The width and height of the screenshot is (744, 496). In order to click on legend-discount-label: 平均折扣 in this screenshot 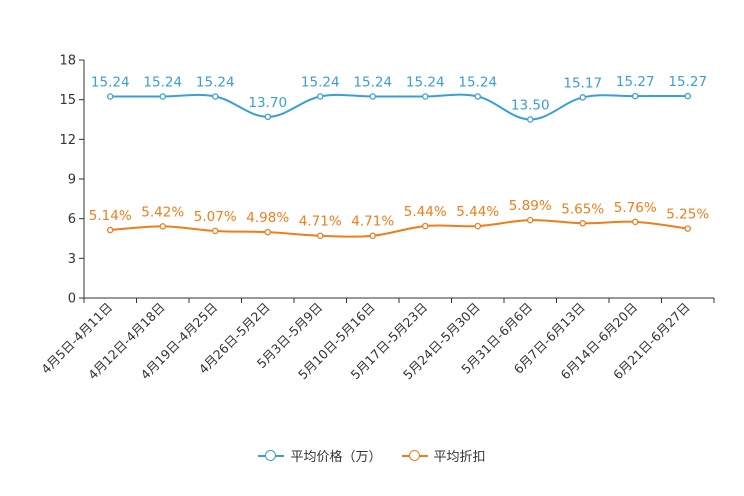, I will do `click(459, 457)`.